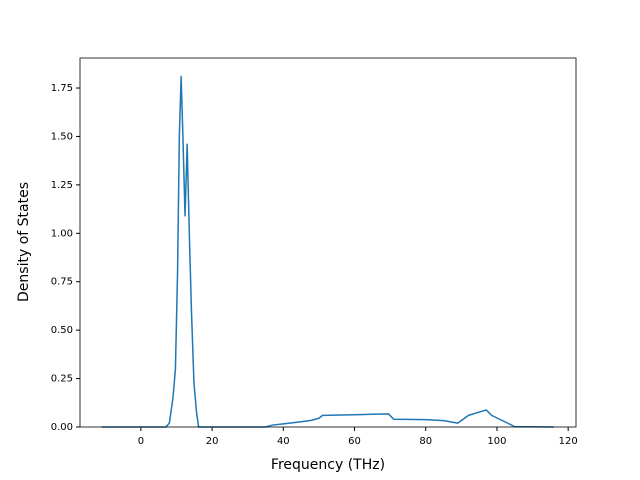 The height and width of the screenshot is (480, 640). What do you see at coordinates (62, 427) in the screenshot?
I see `y-tick-label: 0.00` at bounding box center [62, 427].